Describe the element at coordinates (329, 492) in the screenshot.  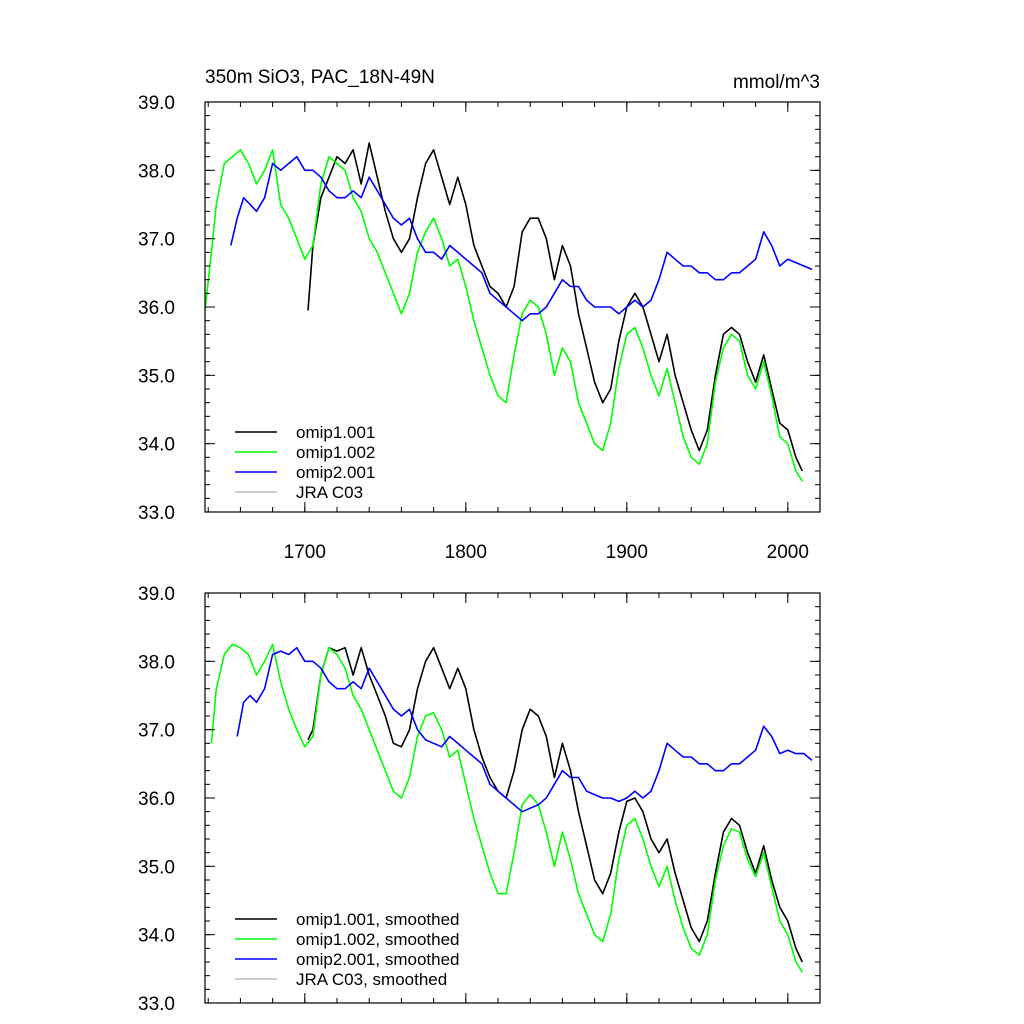
I see `legend-label: JRA C03` at that location.